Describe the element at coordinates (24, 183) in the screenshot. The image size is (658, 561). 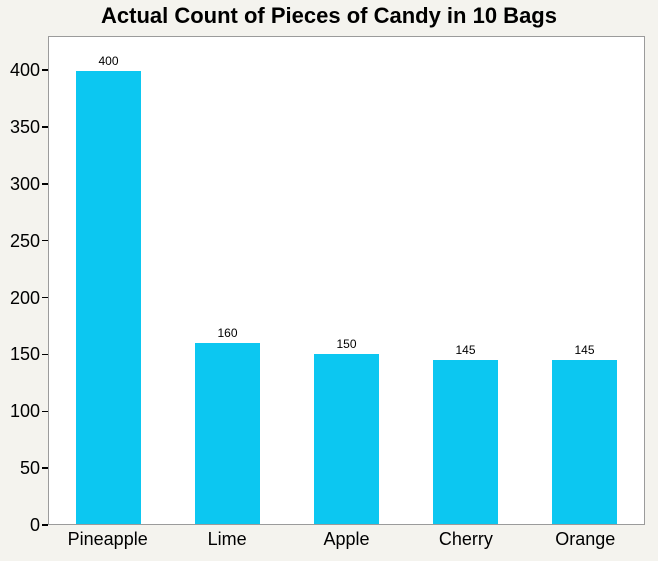
I see `y-tick-label: 300` at that location.